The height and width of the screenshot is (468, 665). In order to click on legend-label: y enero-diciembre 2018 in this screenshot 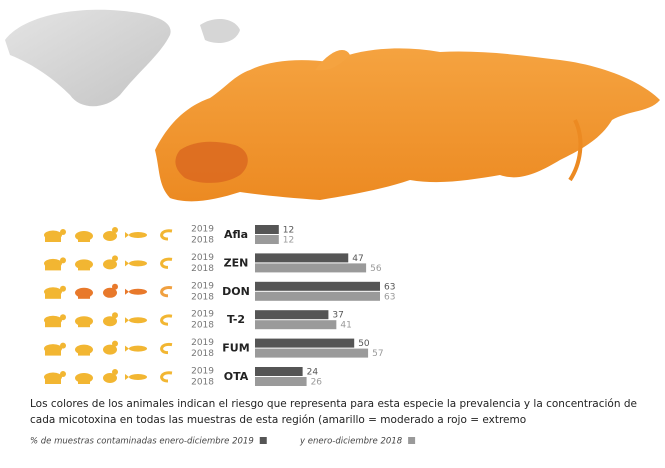, I will do `click(351, 442)`.